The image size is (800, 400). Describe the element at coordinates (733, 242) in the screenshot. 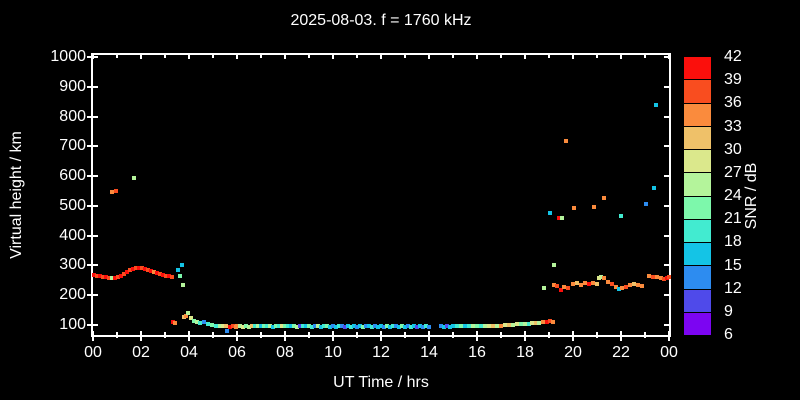

I see `colorbar-tick-label: 18` at that location.